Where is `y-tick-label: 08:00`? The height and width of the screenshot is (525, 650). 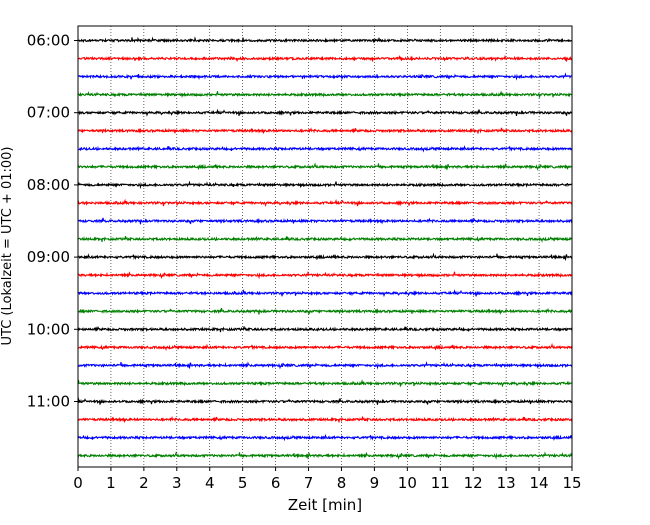 y-tick-label: 08:00 is located at coordinates (48, 185).